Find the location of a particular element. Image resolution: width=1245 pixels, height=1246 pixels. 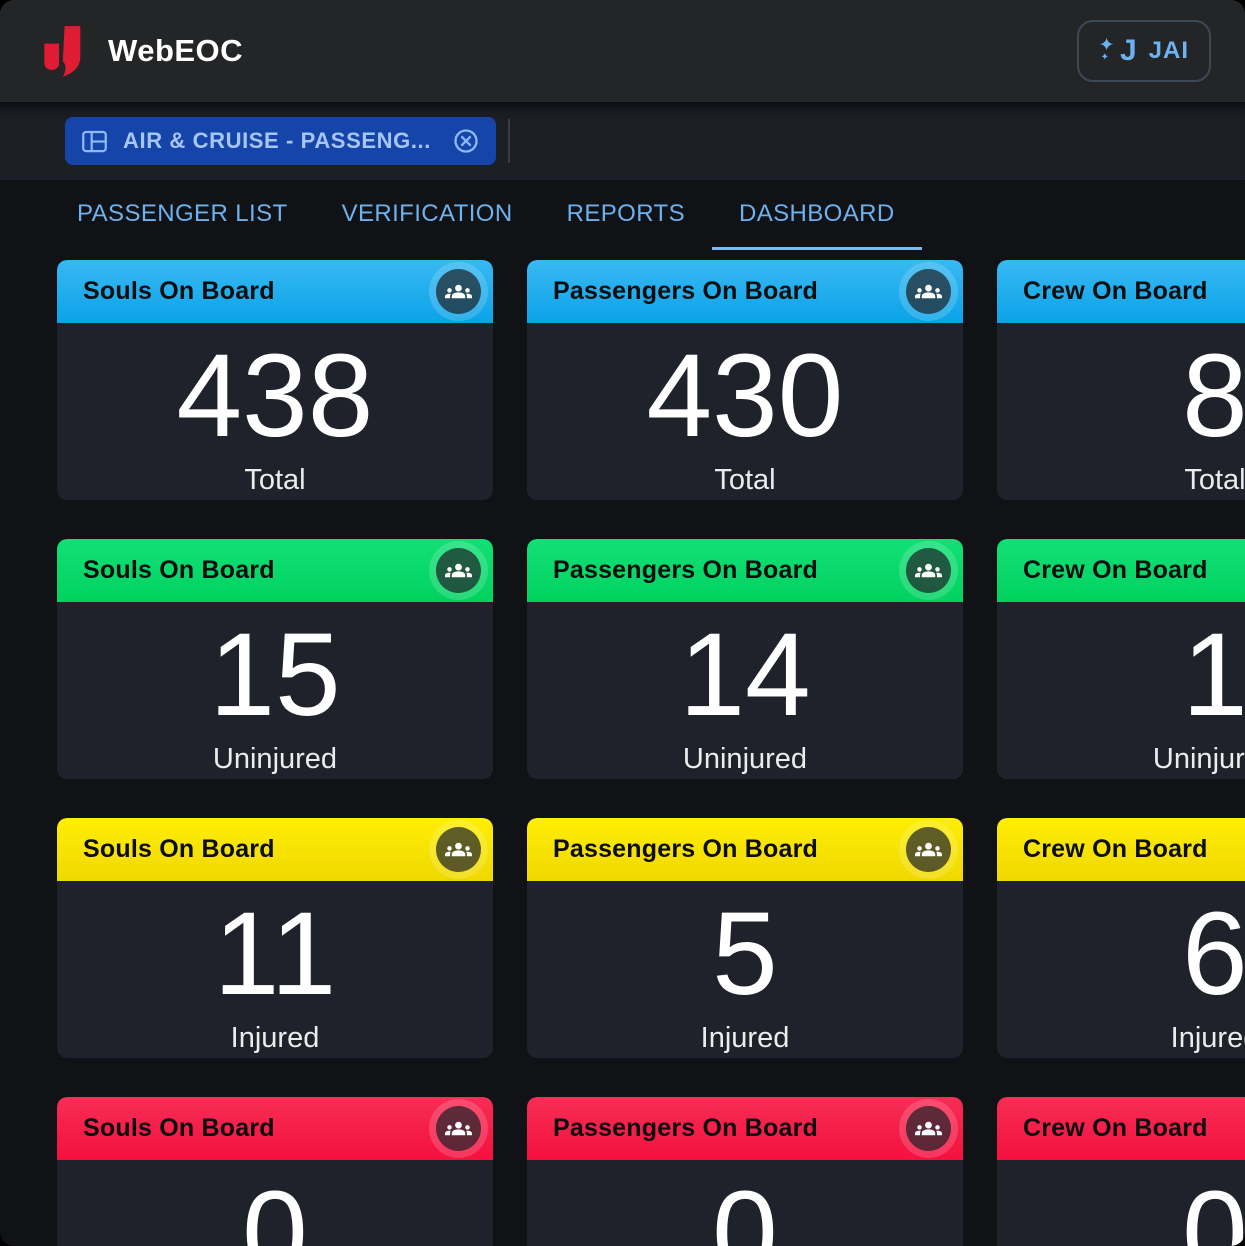

stat-card: Crew On Board 0 is located at coordinates (1121, 1171).